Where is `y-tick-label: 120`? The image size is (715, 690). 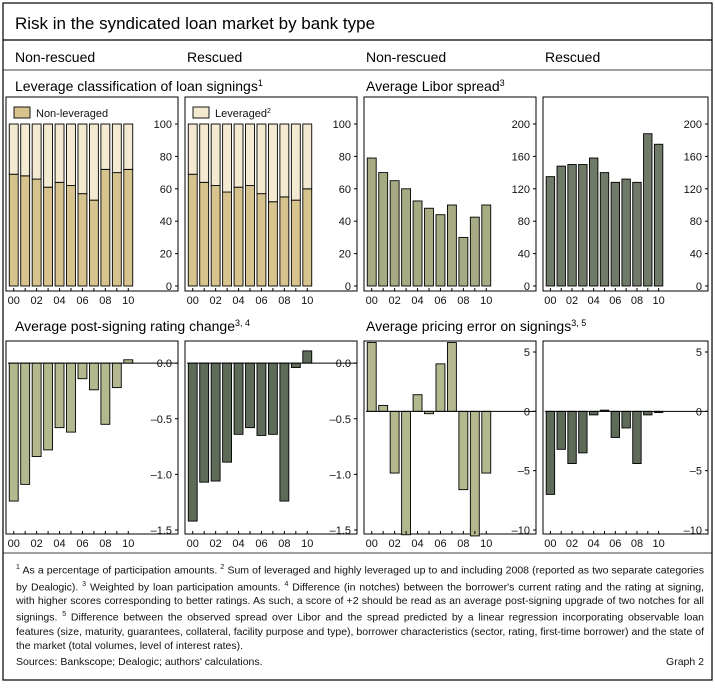
y-tick-label: 120 is located at coordinates (521, 190).